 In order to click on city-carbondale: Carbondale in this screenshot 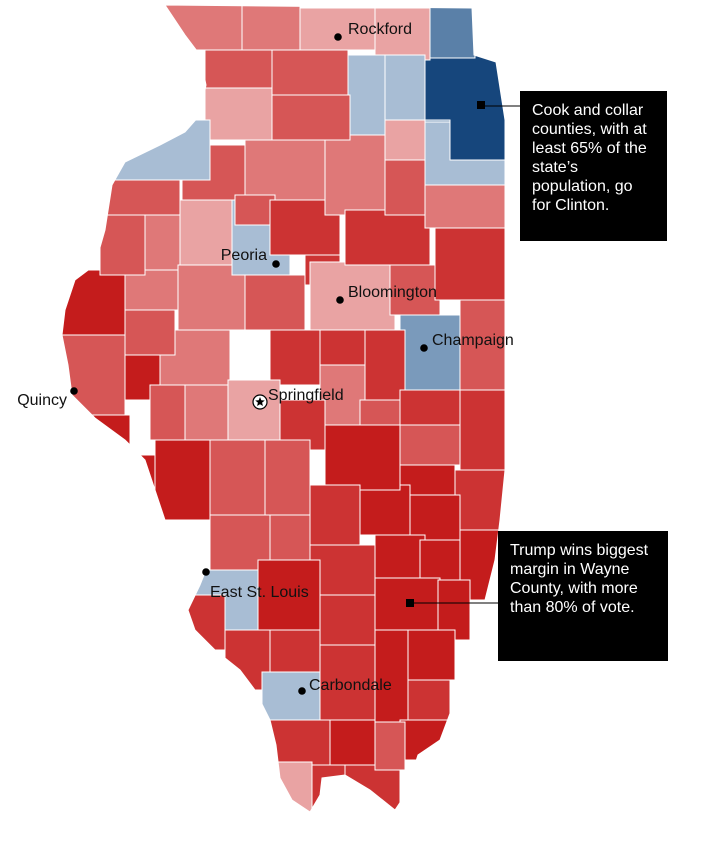, I will do `click(345, 686)`.